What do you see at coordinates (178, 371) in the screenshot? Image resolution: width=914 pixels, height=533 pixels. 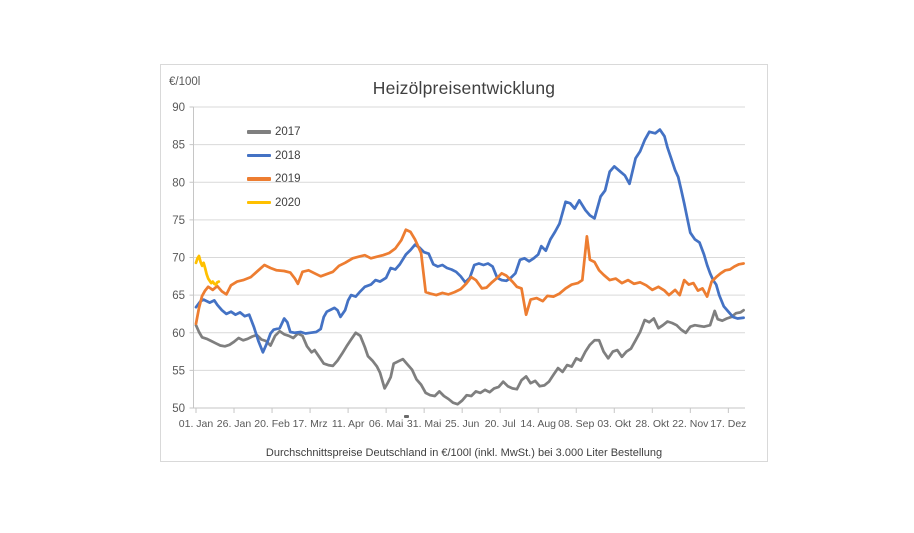 I see `y-tick-label-55: 55` at bounding box center [178, 371].